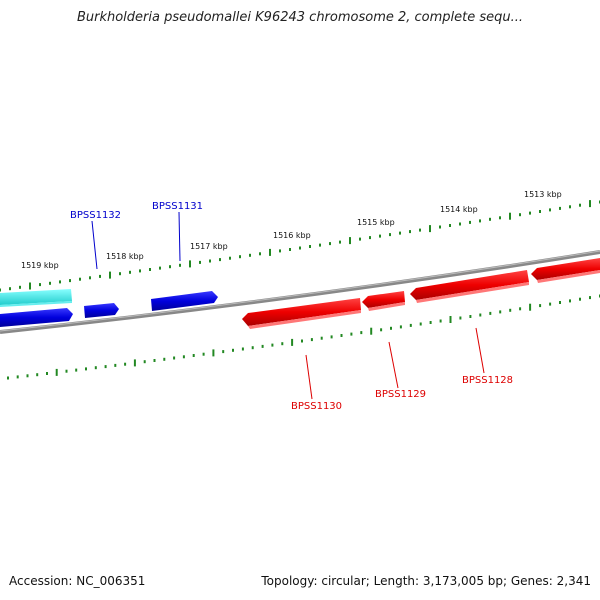  I want to click on inner-scale-ring, so click(303, 337).